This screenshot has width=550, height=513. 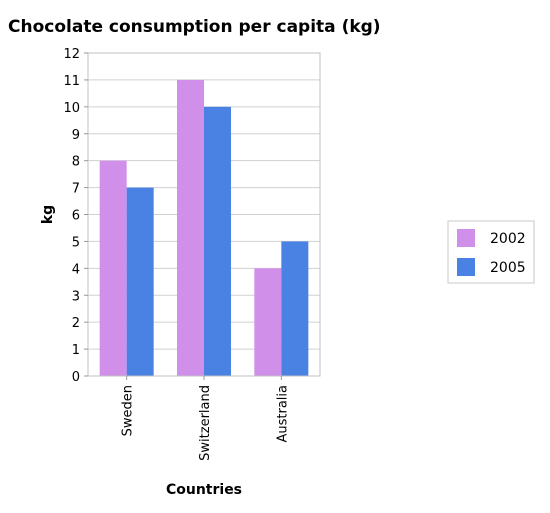 I want to click on x-tick-label: Australia, so click(x=282, y=414).